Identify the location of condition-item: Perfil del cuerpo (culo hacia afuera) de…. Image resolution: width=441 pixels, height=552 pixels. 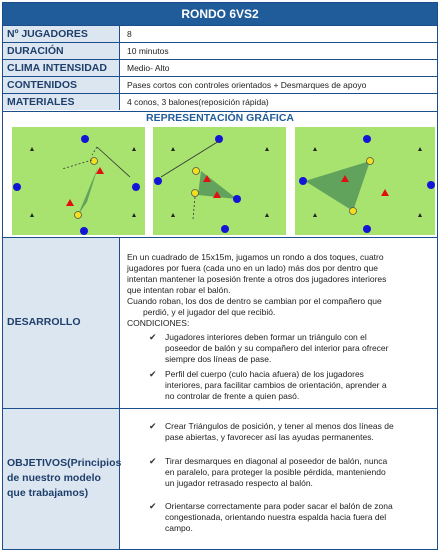
(300, 385).